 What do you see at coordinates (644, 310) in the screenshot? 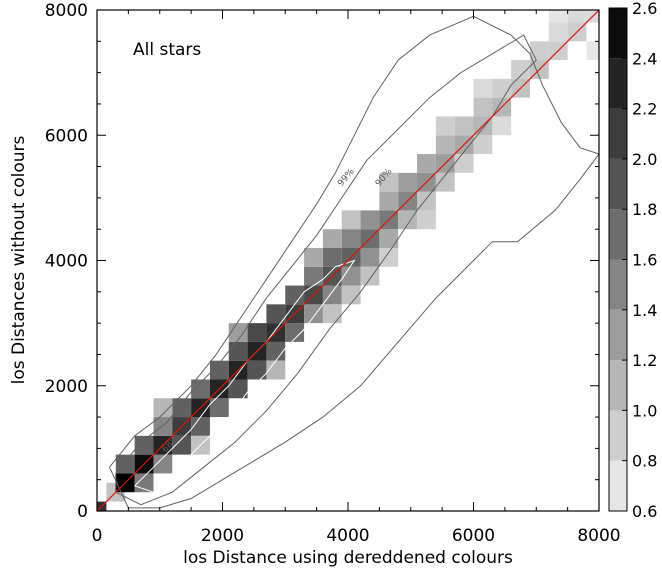
I see `colorbar-tick-label: 1.4` at bounding box center [644, 310].